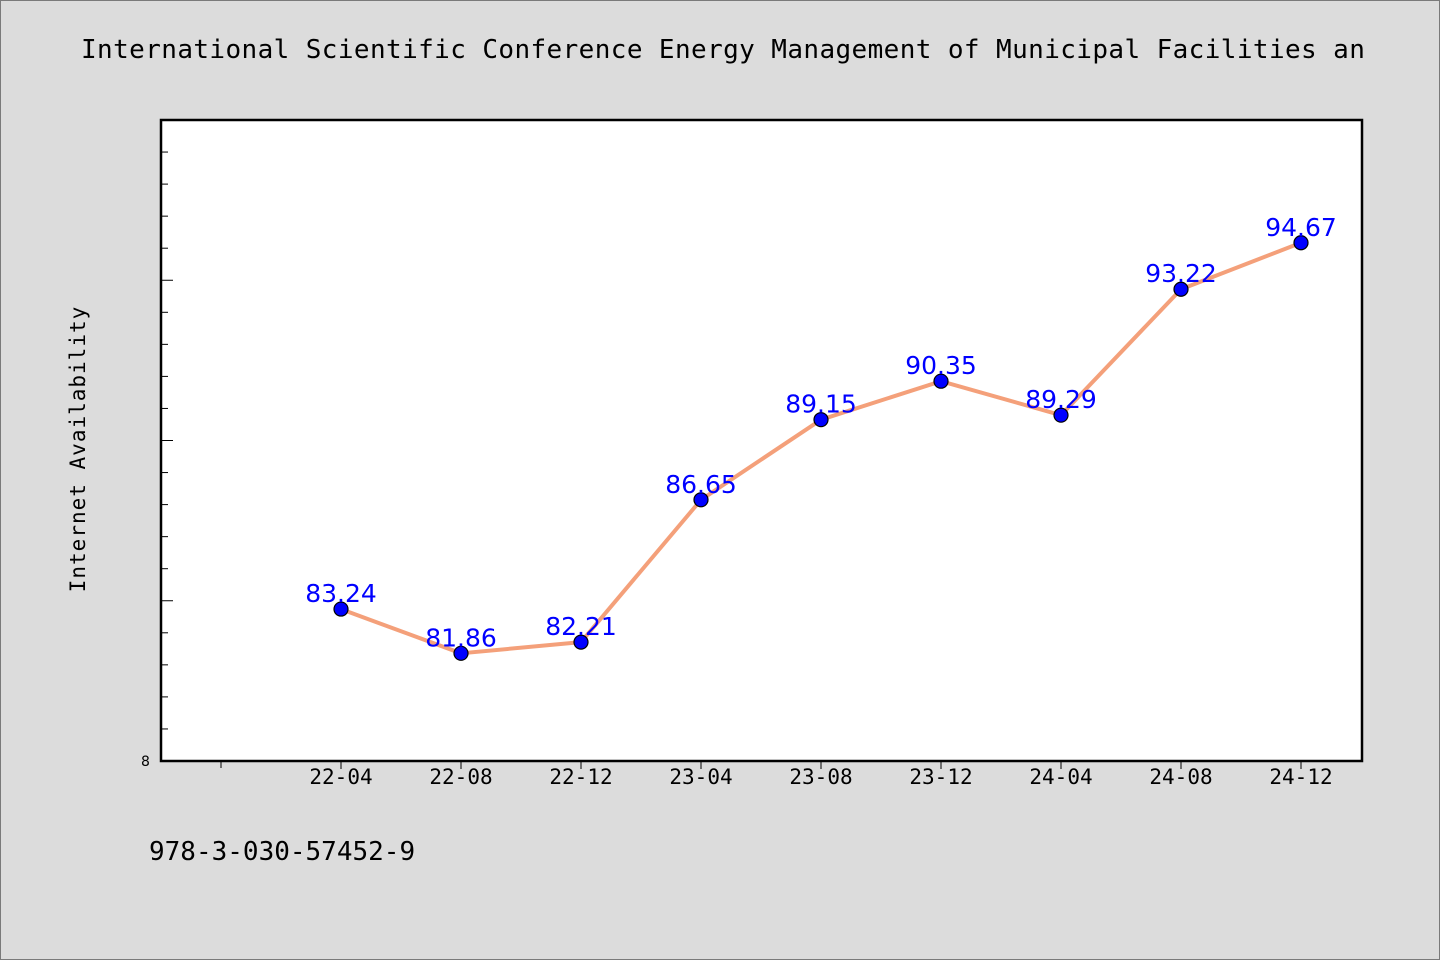 This screenshot has width=1440, height=960. I want to click on data-label-23-04: 86.65, so click(701, 484).